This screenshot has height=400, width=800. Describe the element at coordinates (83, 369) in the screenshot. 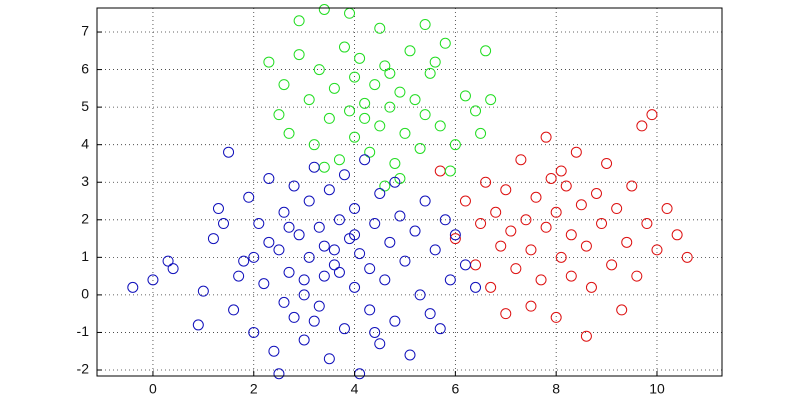

I see `y-tick-label: -2` at that location.